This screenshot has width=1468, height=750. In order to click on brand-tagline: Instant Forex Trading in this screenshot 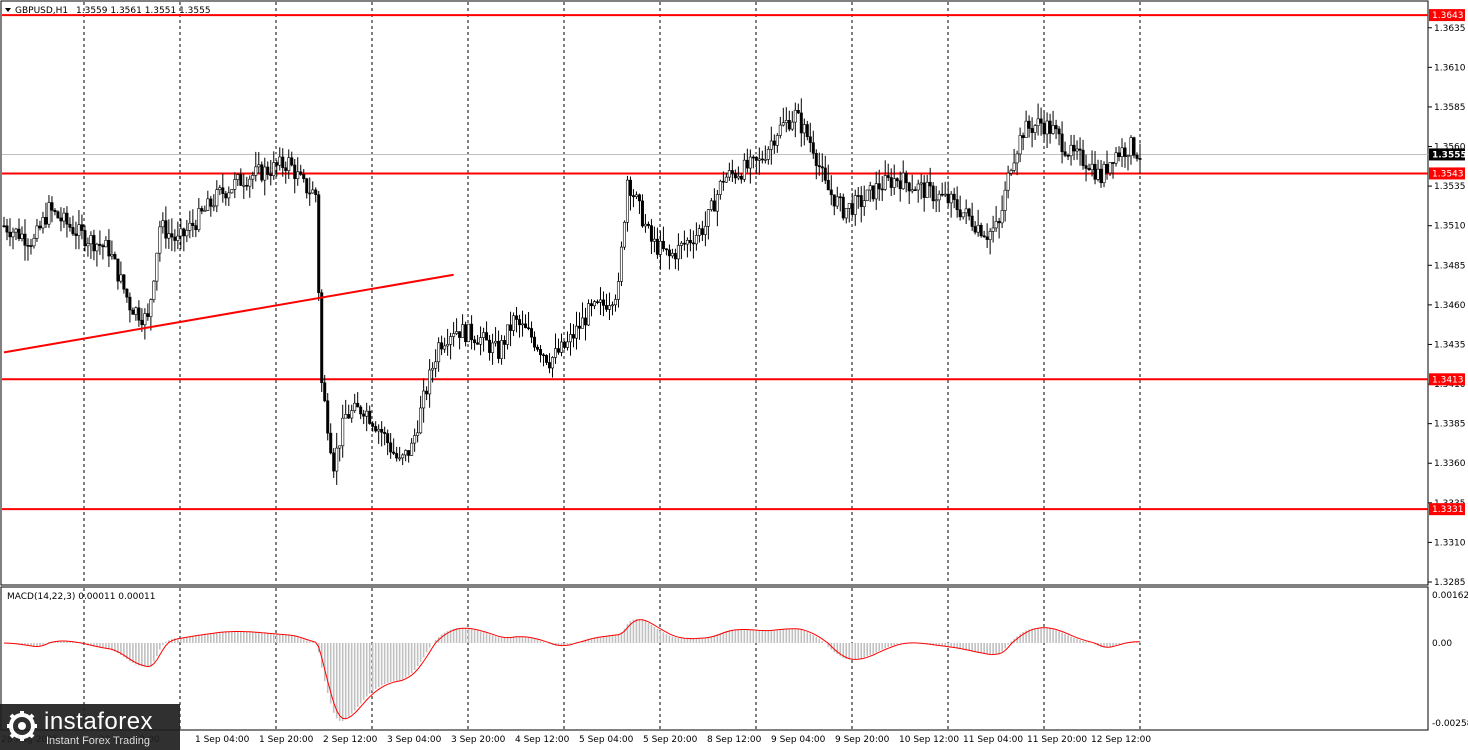, I will do `click(98, 741)`.